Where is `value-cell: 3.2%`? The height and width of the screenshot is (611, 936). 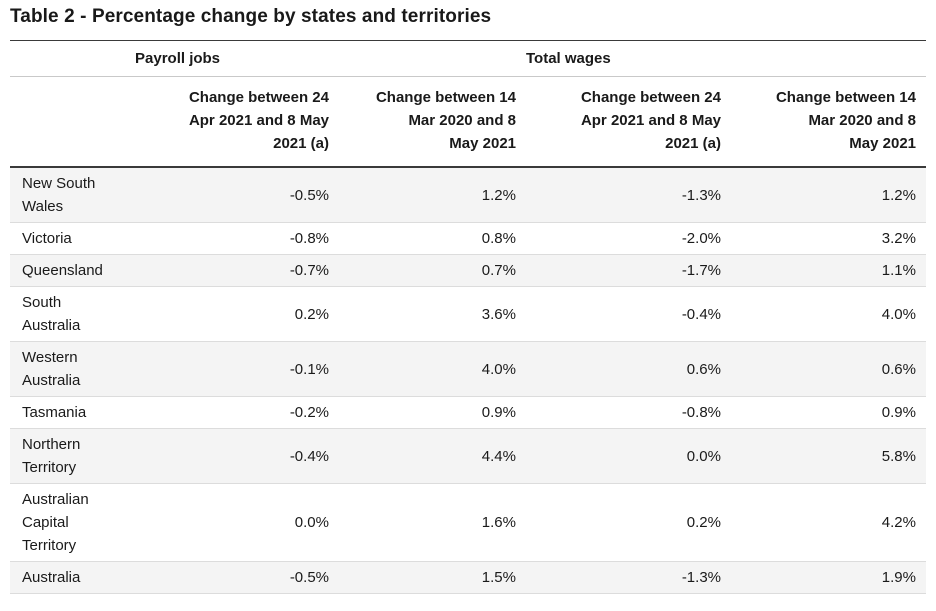 value-cell: 3.2% is located at coordinates (898, 238).